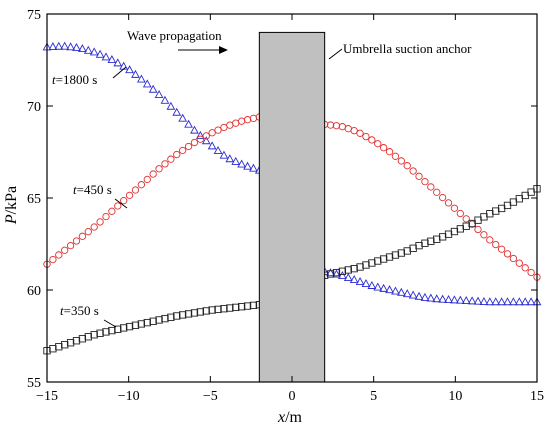 This screenshot has width=550, height=433. I want to click on x-axis-label: x/m, so click(290, 417).